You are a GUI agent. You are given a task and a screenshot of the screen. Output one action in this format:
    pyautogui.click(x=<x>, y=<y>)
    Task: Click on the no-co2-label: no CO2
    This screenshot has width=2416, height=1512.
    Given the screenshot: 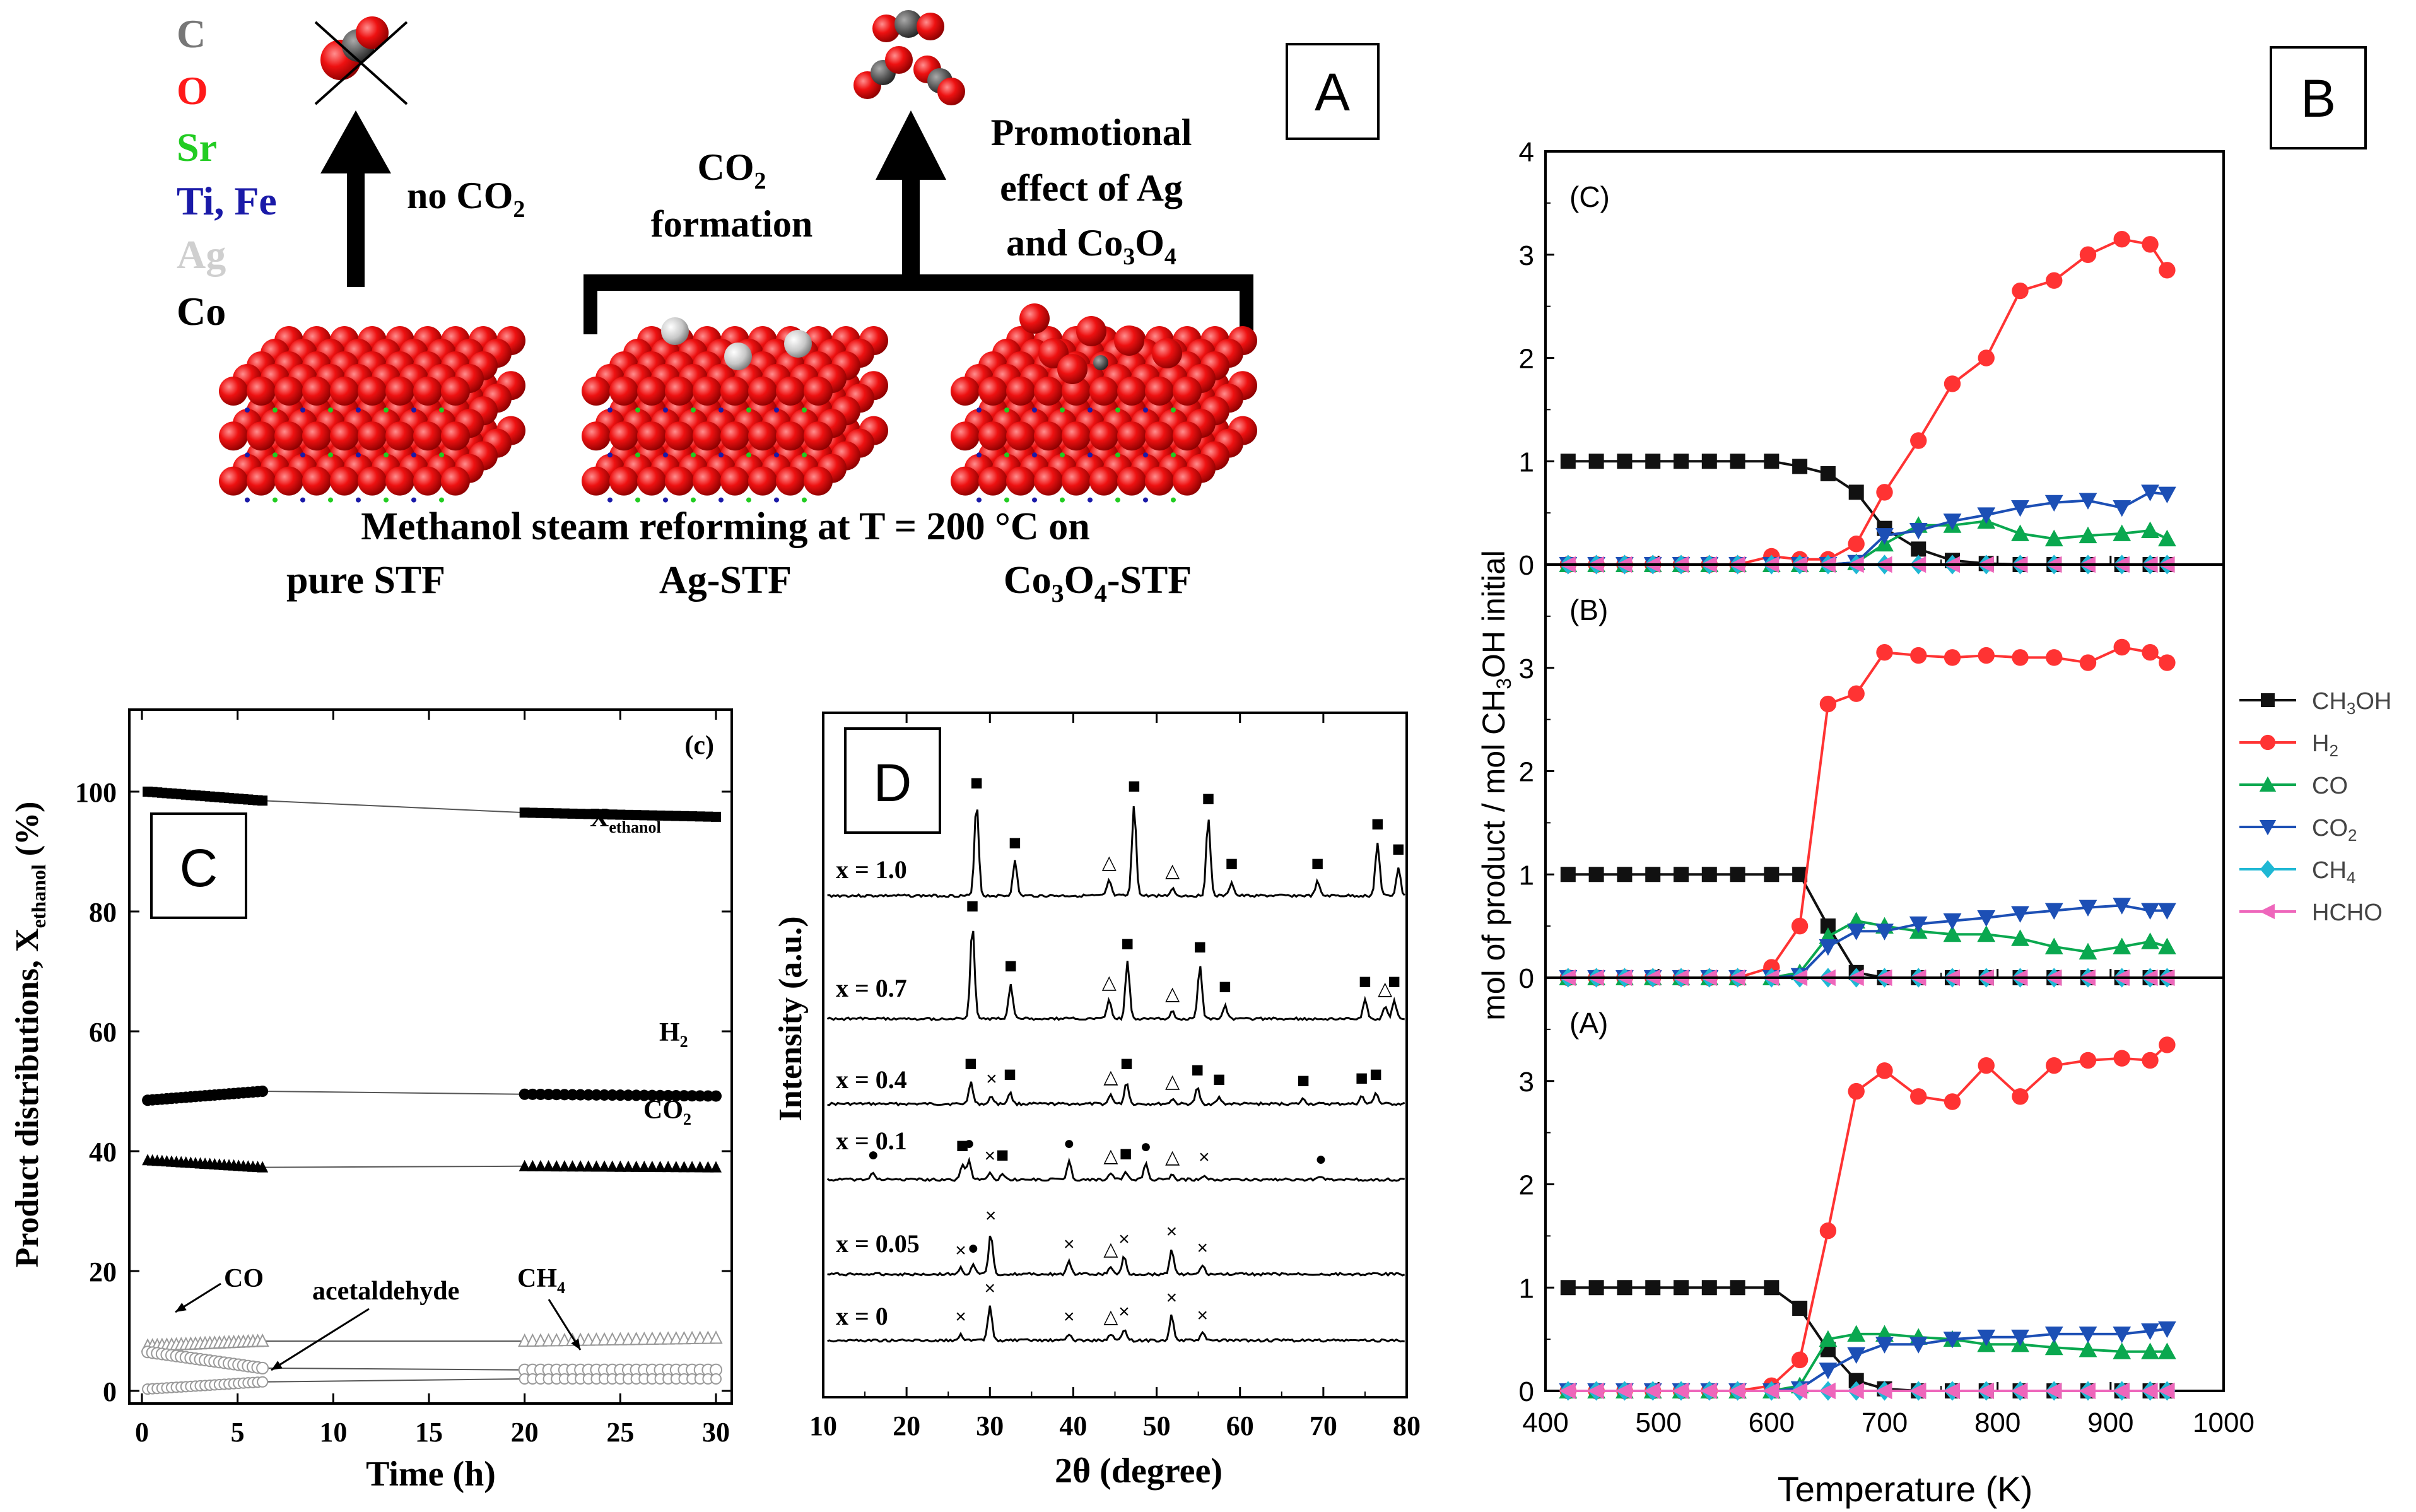 What is the action you would take?
    pyautogui.click(x=466, y=199)
    